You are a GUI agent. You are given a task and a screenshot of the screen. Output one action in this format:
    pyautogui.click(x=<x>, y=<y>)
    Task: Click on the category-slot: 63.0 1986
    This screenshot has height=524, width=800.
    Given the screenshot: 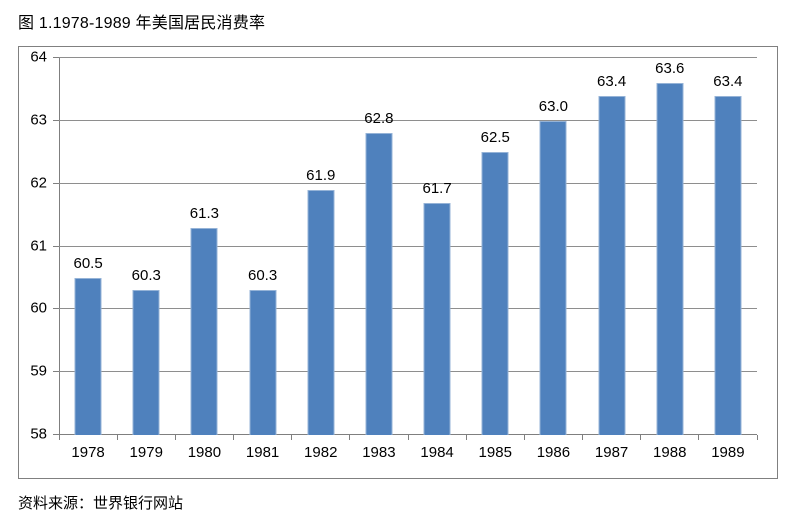 What is the action you would take?
    pyautogui.click(x=553, y=259)
    